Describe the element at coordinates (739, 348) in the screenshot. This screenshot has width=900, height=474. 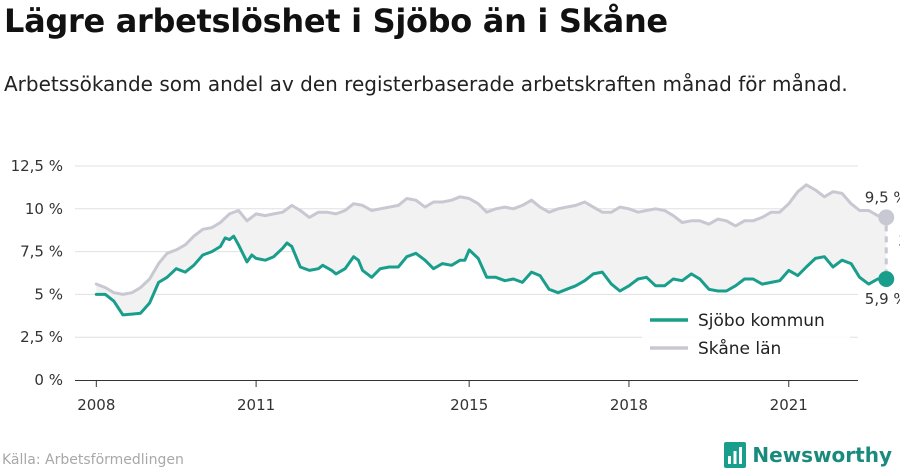
I see `legend-label: Skåne län` at that location.